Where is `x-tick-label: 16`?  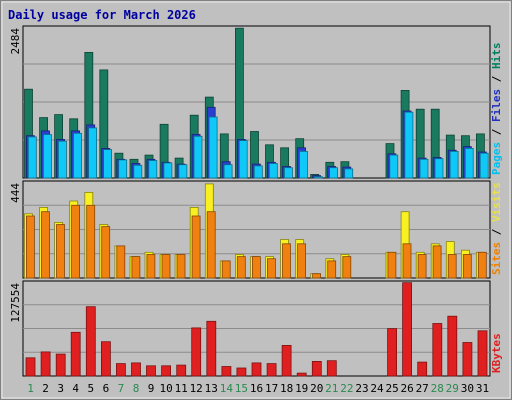
x-tick-label: 16 is located at coordinates (256, 388).